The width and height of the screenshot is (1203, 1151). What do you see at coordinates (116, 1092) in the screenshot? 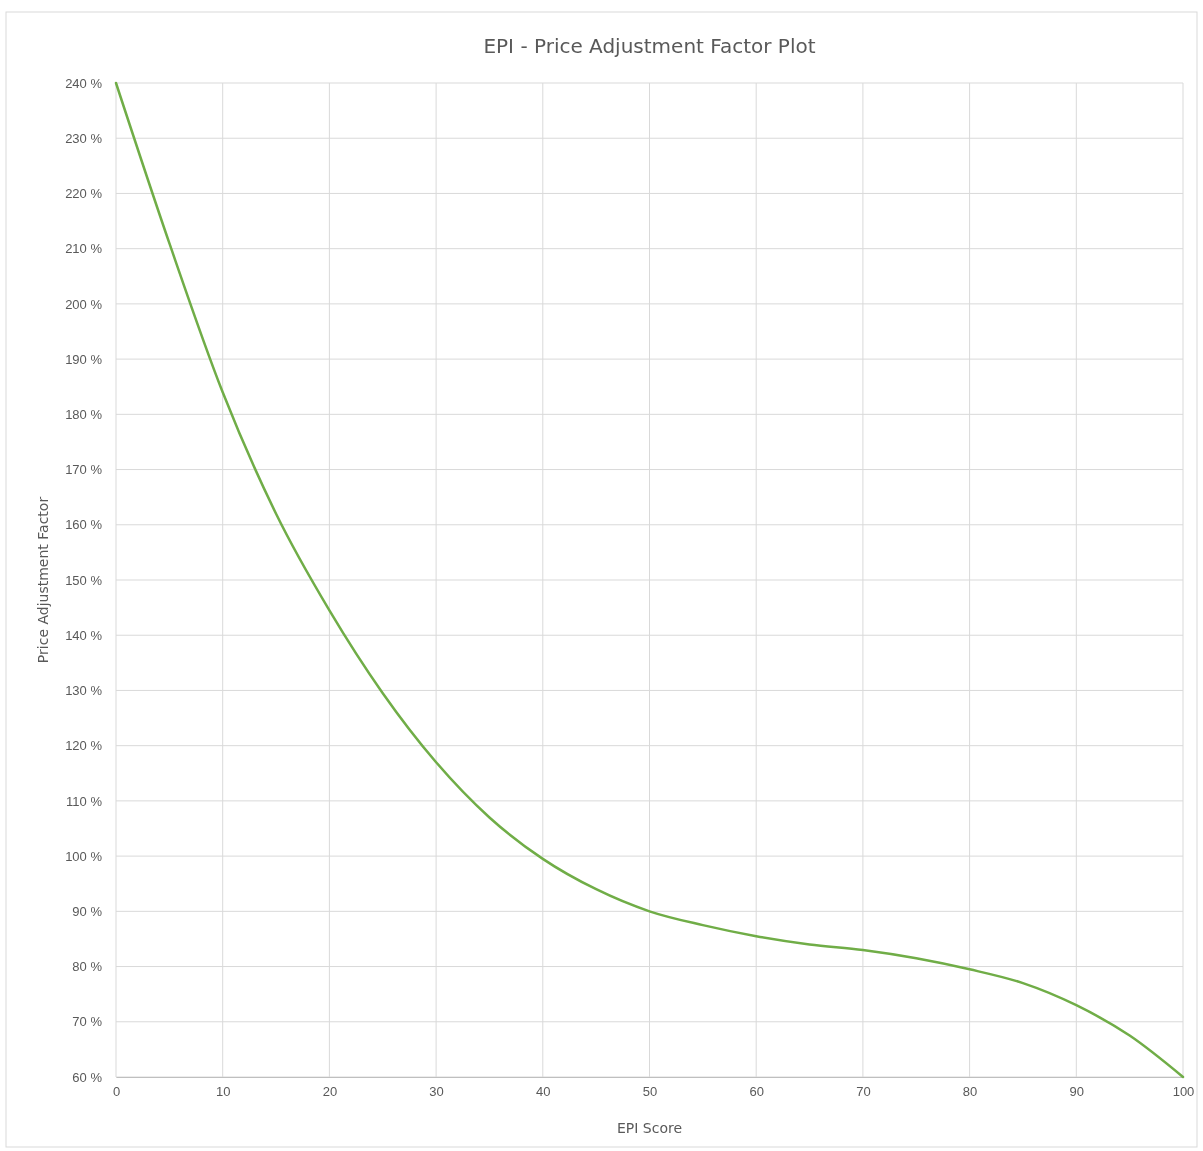
I see `x-tick-label: 0` at bounding box center [116, 1092].